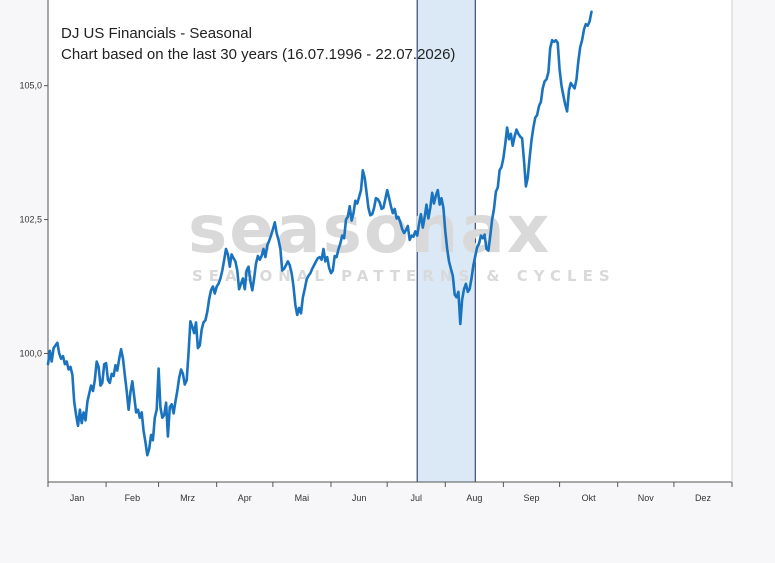 This screenshot has width=775, height=563. Describe the element at coordinates (369, 229) in the screenshot. I see `watermark-logo-text: seasonax` at that location.